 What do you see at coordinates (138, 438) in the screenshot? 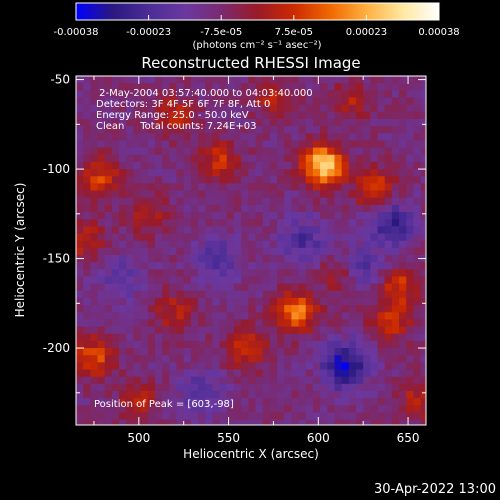
I see `x-tick-label: 500` at bounding box center [138, 438].